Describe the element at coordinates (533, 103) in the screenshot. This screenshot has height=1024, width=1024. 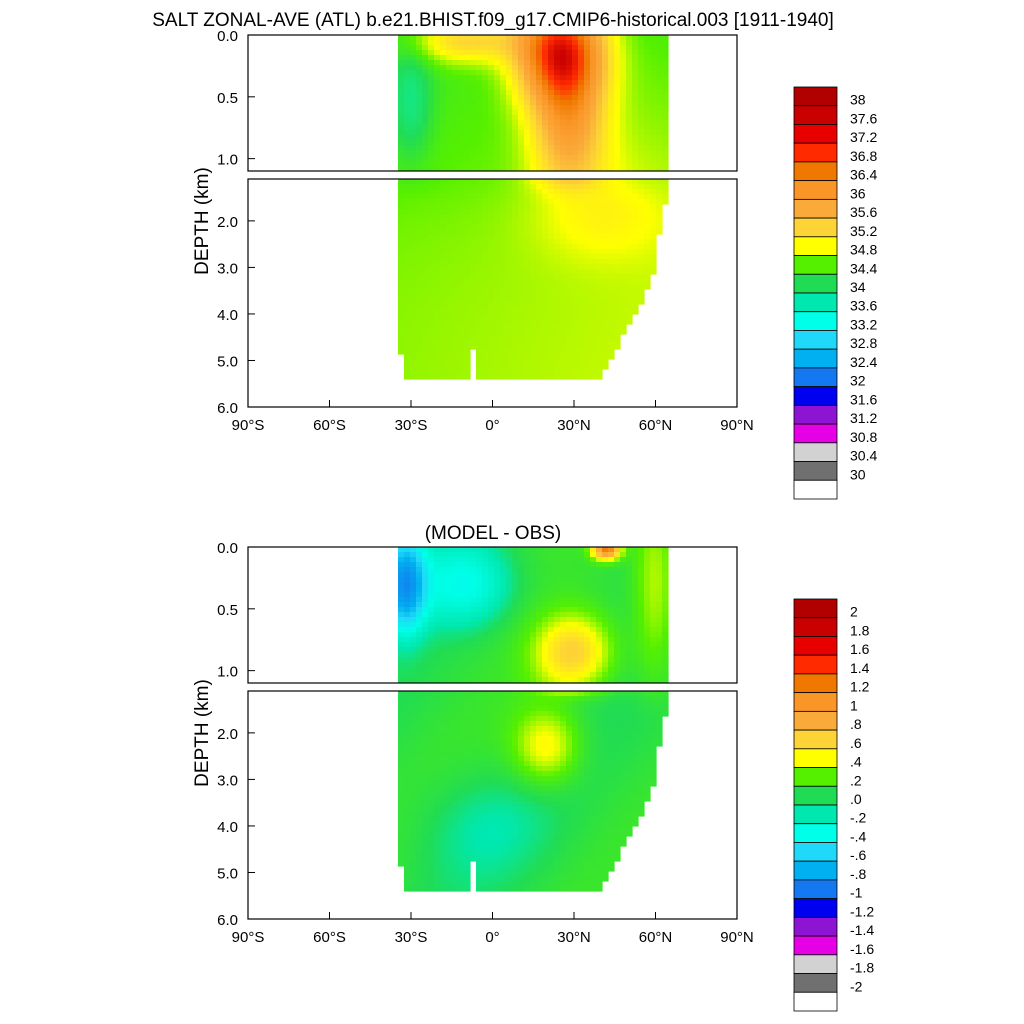
I see `salinity-upper-field` at that location.